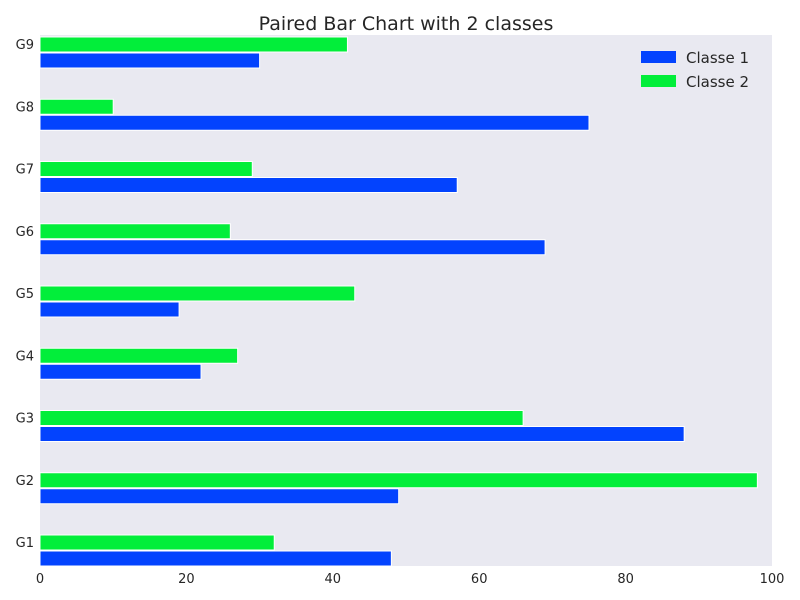 This screenshot has width=800, height=600. What do you see at coordinates (406, 24) in the screenshot?
I see `chart-title: Paired Bar Chart with 2 classes` at bounding box center [406, 24].